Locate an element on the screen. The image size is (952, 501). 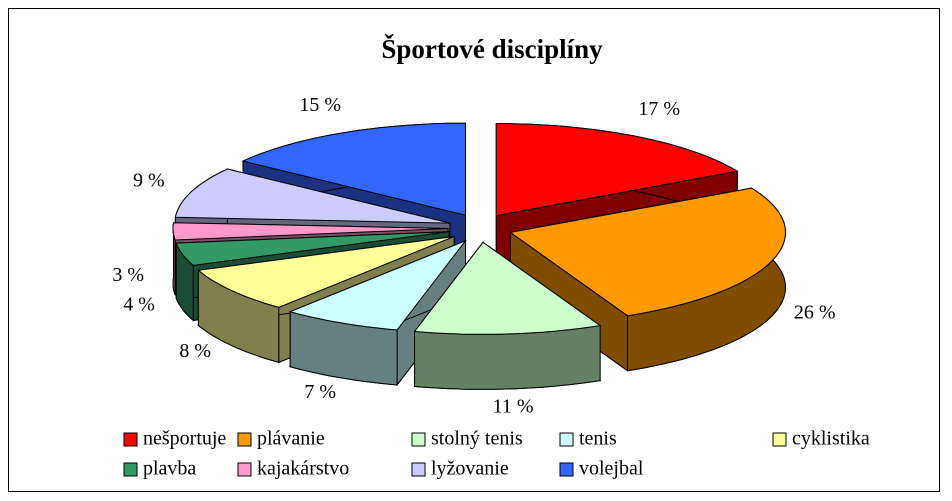
slice-wall is located at coordinates (507, 357).